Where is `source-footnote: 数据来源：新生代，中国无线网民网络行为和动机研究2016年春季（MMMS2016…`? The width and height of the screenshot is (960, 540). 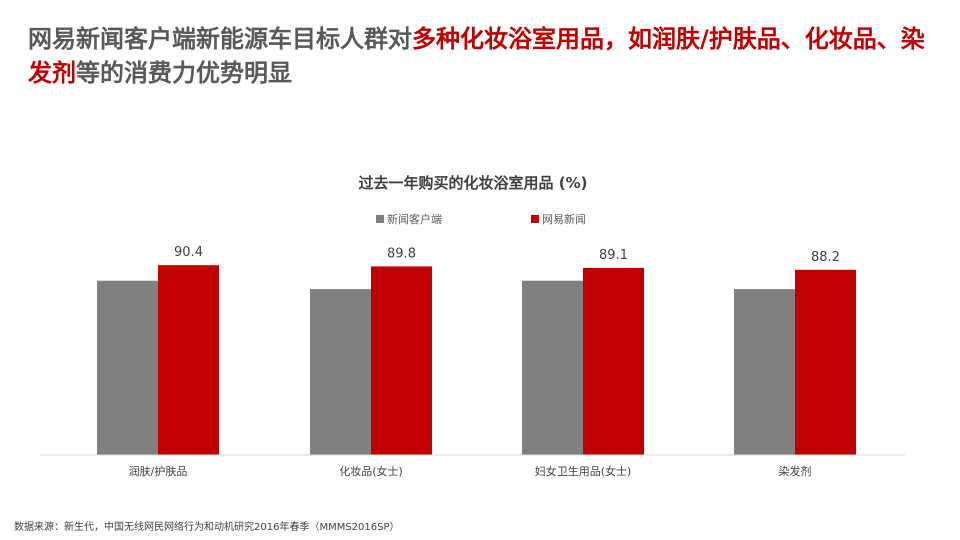
source-footnote: 数据来源：新生代，中国无线网民网络行为和动机研究2016年春季（MMMS2016… is located at coordinates (207, 527).